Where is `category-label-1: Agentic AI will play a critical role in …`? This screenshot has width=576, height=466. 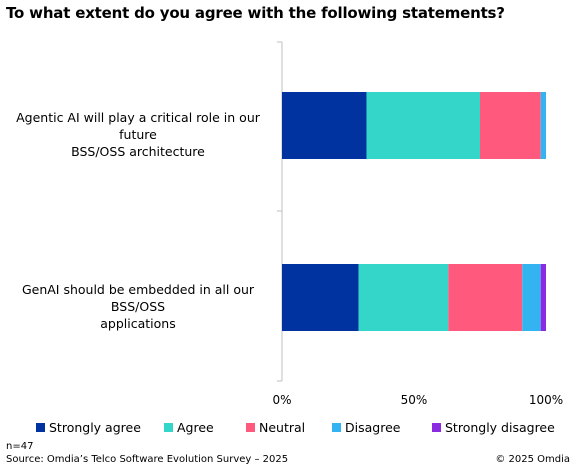
category-label-1: Agentic AI will play a critical role in … is located at coordinates (138, 134).